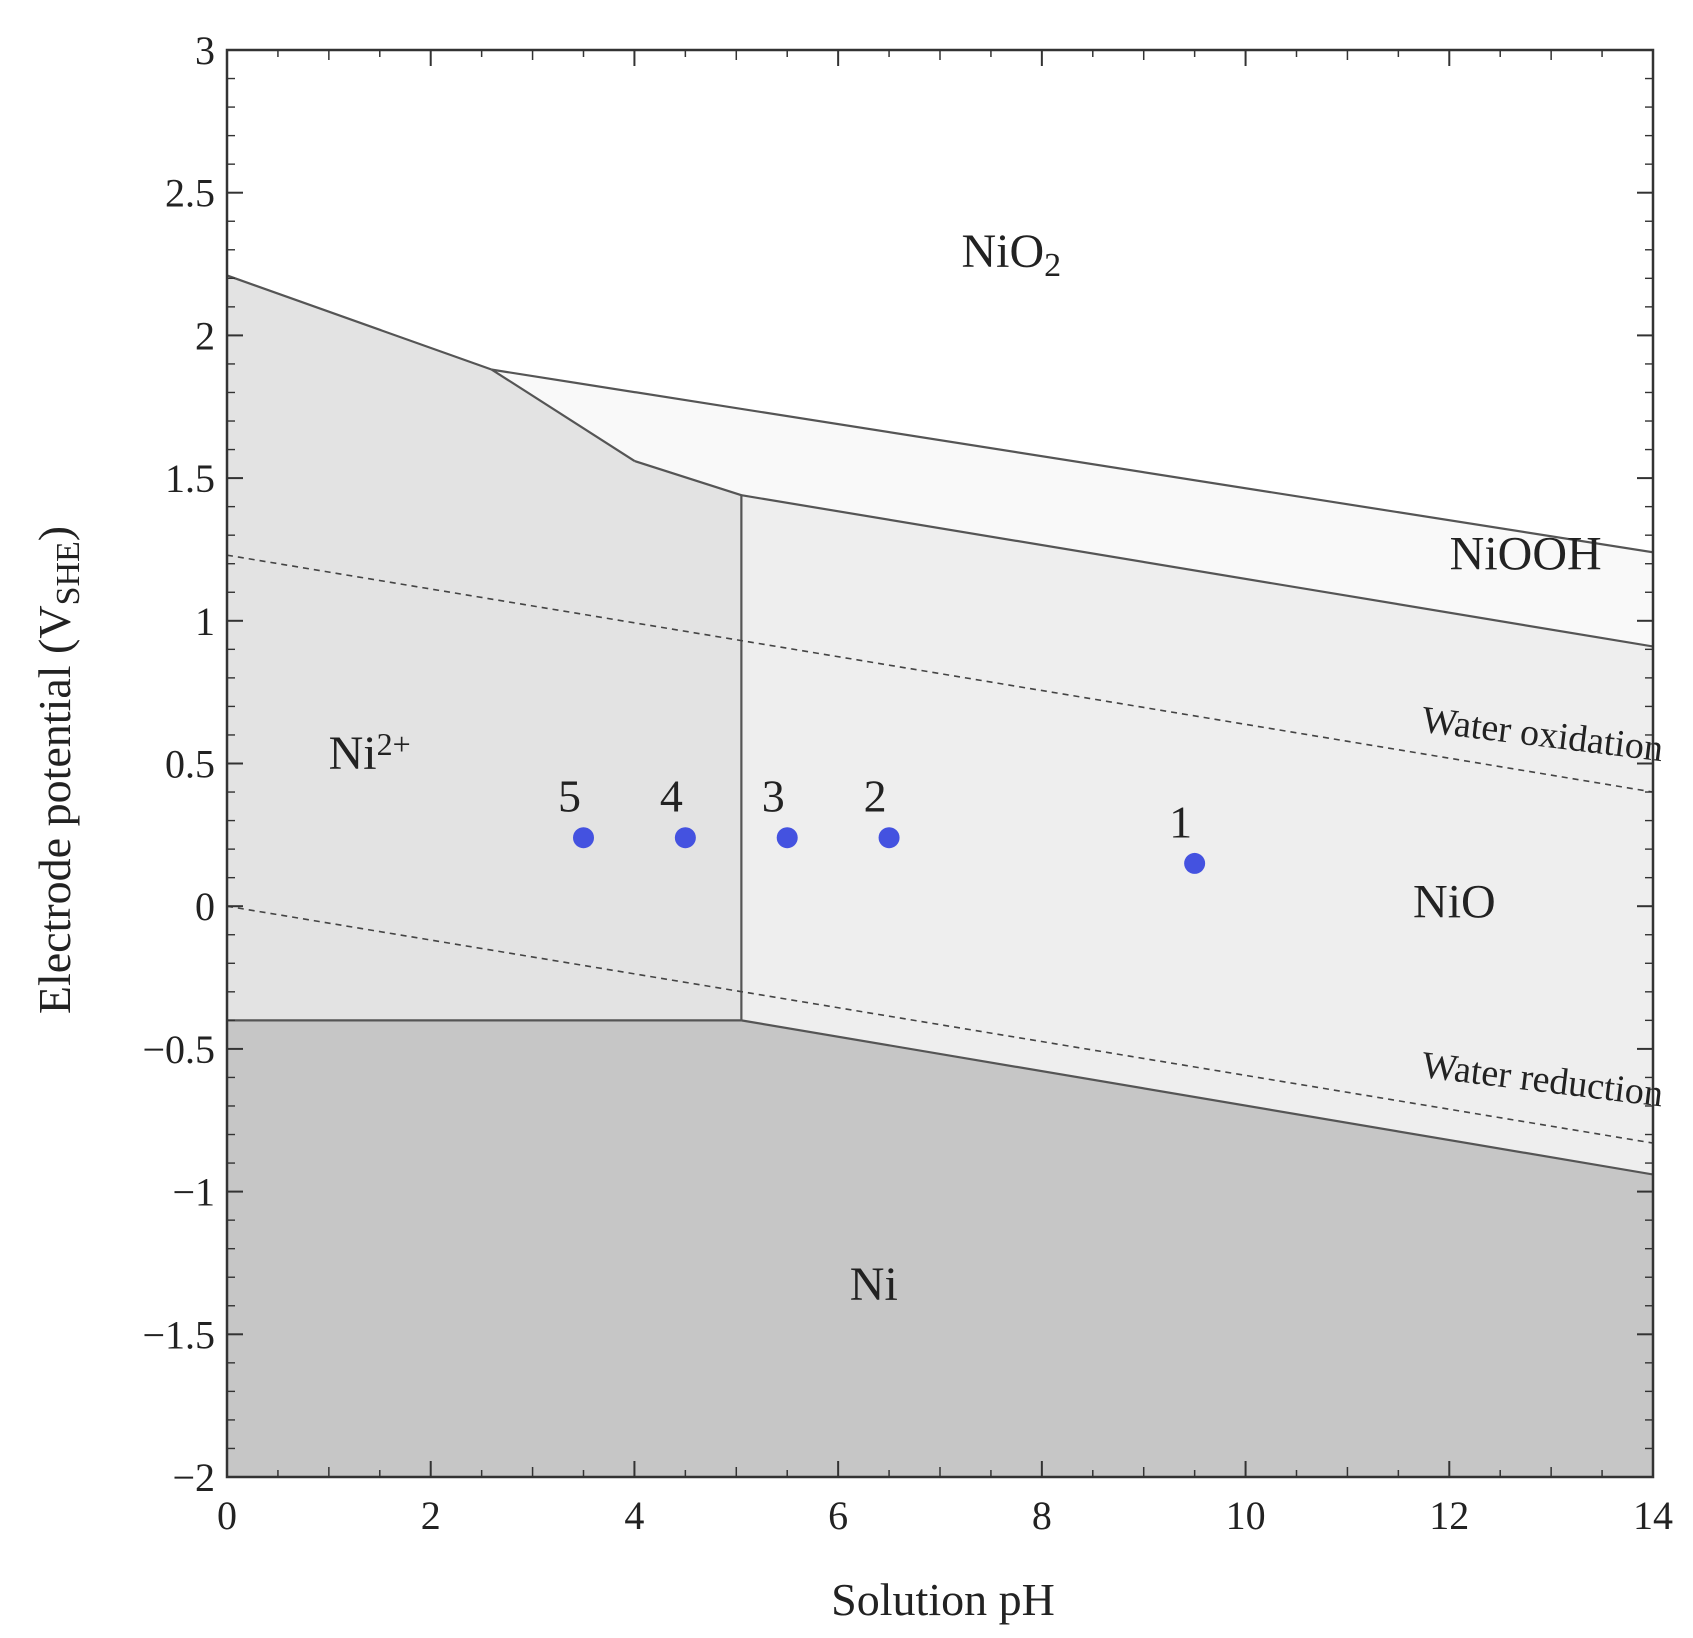 Image resolution: width=1693 pixels, height=1638 pixels. I want to click on x-tick-label: 2, so click(431, 1515).